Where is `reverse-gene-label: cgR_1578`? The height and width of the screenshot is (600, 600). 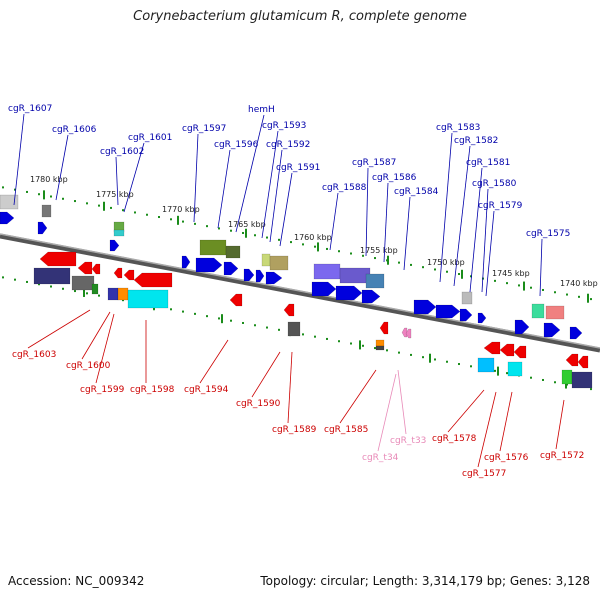 reverse-gene-label: cgR_1578 is located at coordinates (454, 439).